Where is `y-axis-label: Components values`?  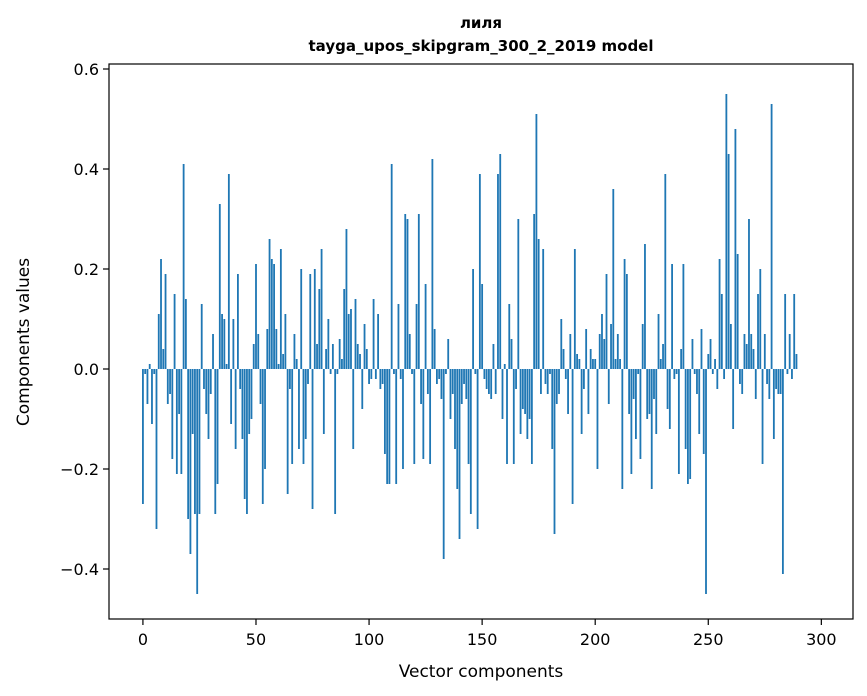 y-axis-label: Components values is located at coordinates (24, 342).